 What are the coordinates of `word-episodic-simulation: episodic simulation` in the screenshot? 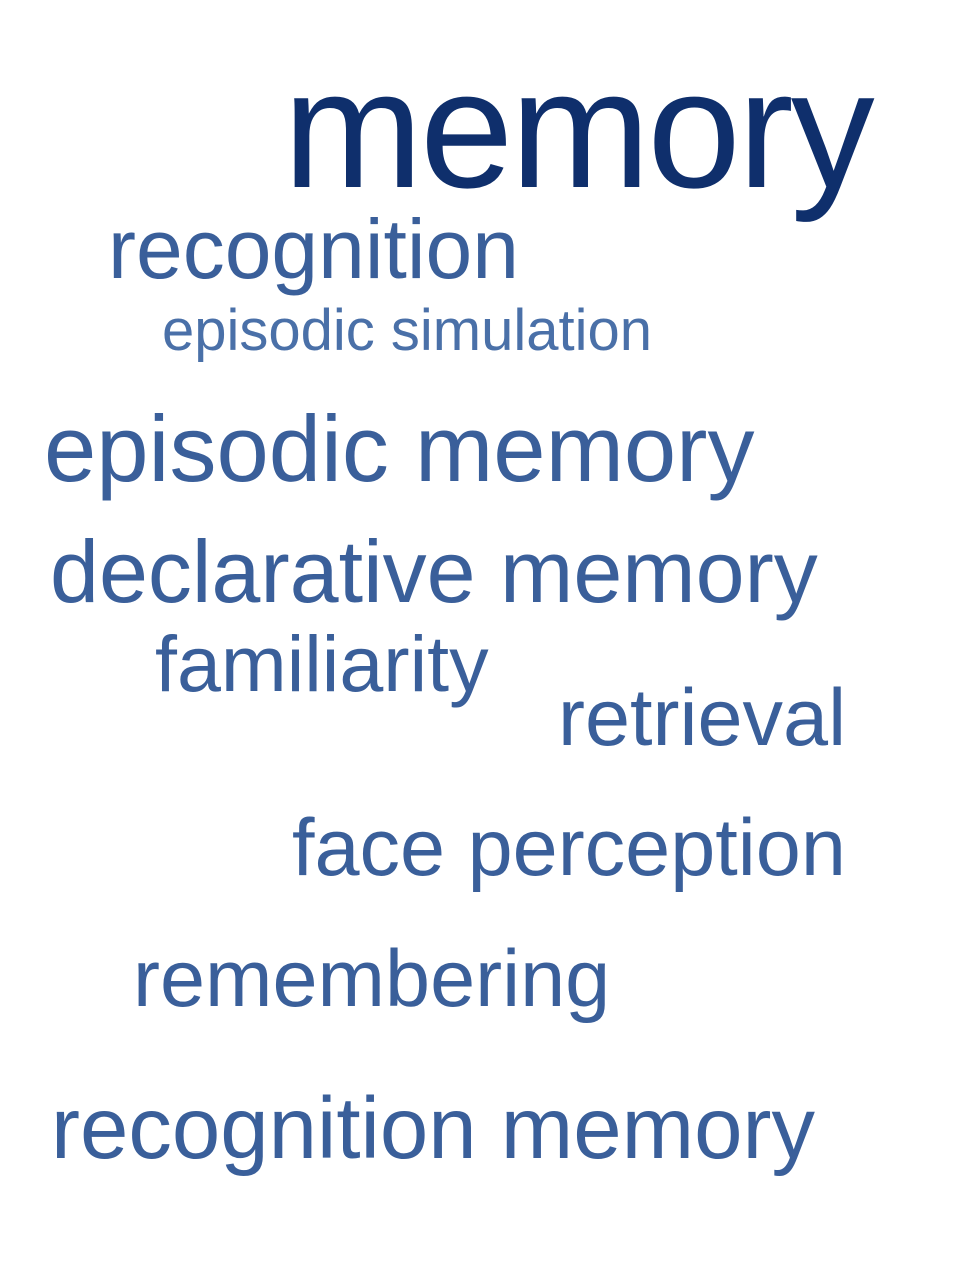 It's located at (407, 330).